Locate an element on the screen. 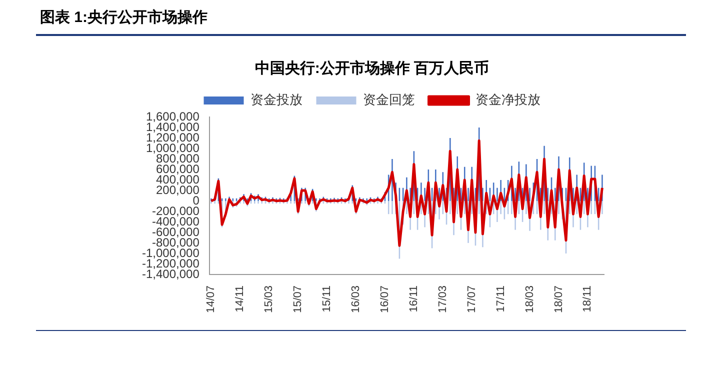 This screenshot has height=379, width=714. legend-label: 资金回笼 is located at coordinates (388, 100).